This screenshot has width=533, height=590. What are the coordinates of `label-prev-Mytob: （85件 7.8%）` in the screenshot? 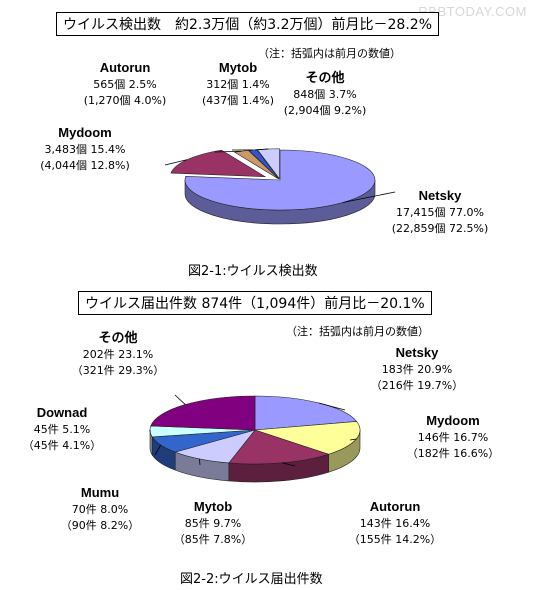 It's located at (213, 539).